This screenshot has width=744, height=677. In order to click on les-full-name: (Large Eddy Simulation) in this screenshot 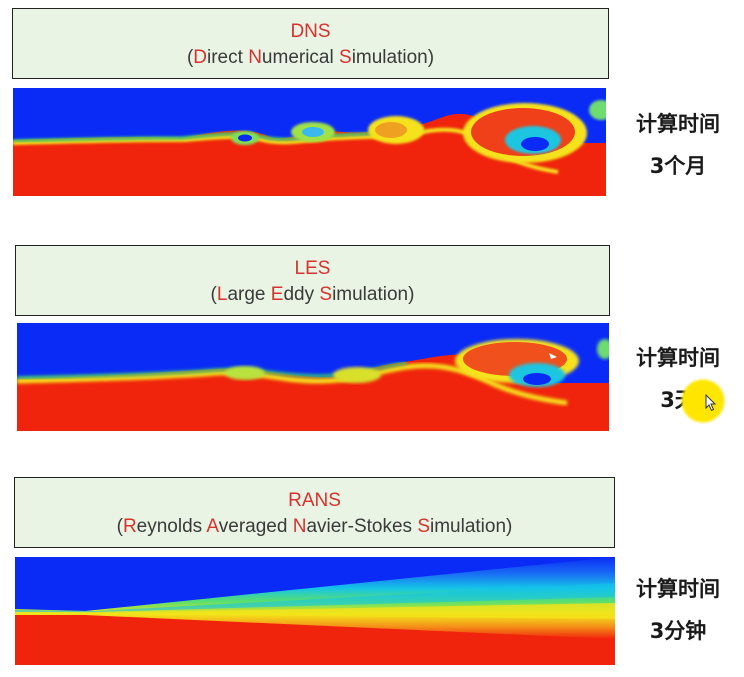, I will do `click(312, 295)`.